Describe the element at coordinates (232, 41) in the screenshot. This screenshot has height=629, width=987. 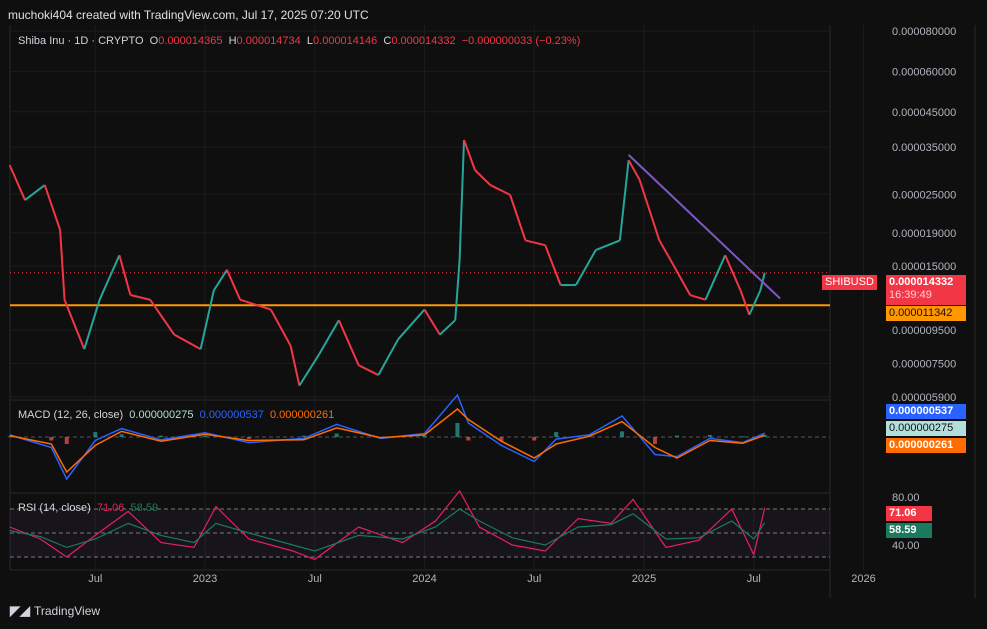
I see `high-label: H` at that location.